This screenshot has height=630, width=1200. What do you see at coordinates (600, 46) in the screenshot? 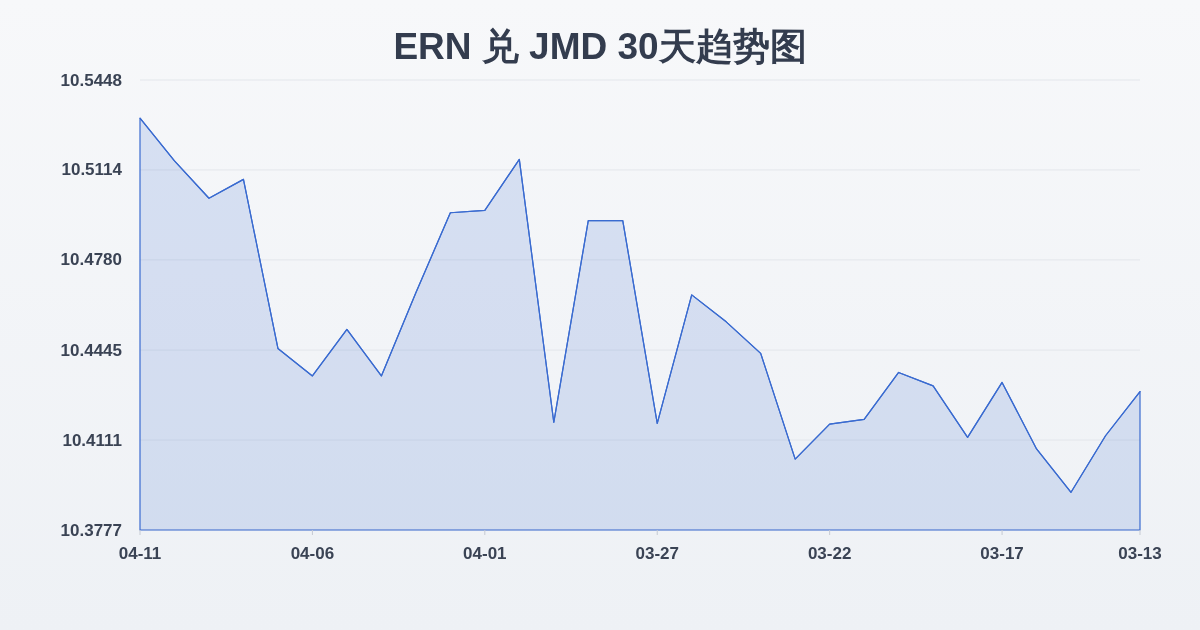
I see `chart-title: ERN 兑 JMD 30天趋势图` at bounding box center [600, 46].